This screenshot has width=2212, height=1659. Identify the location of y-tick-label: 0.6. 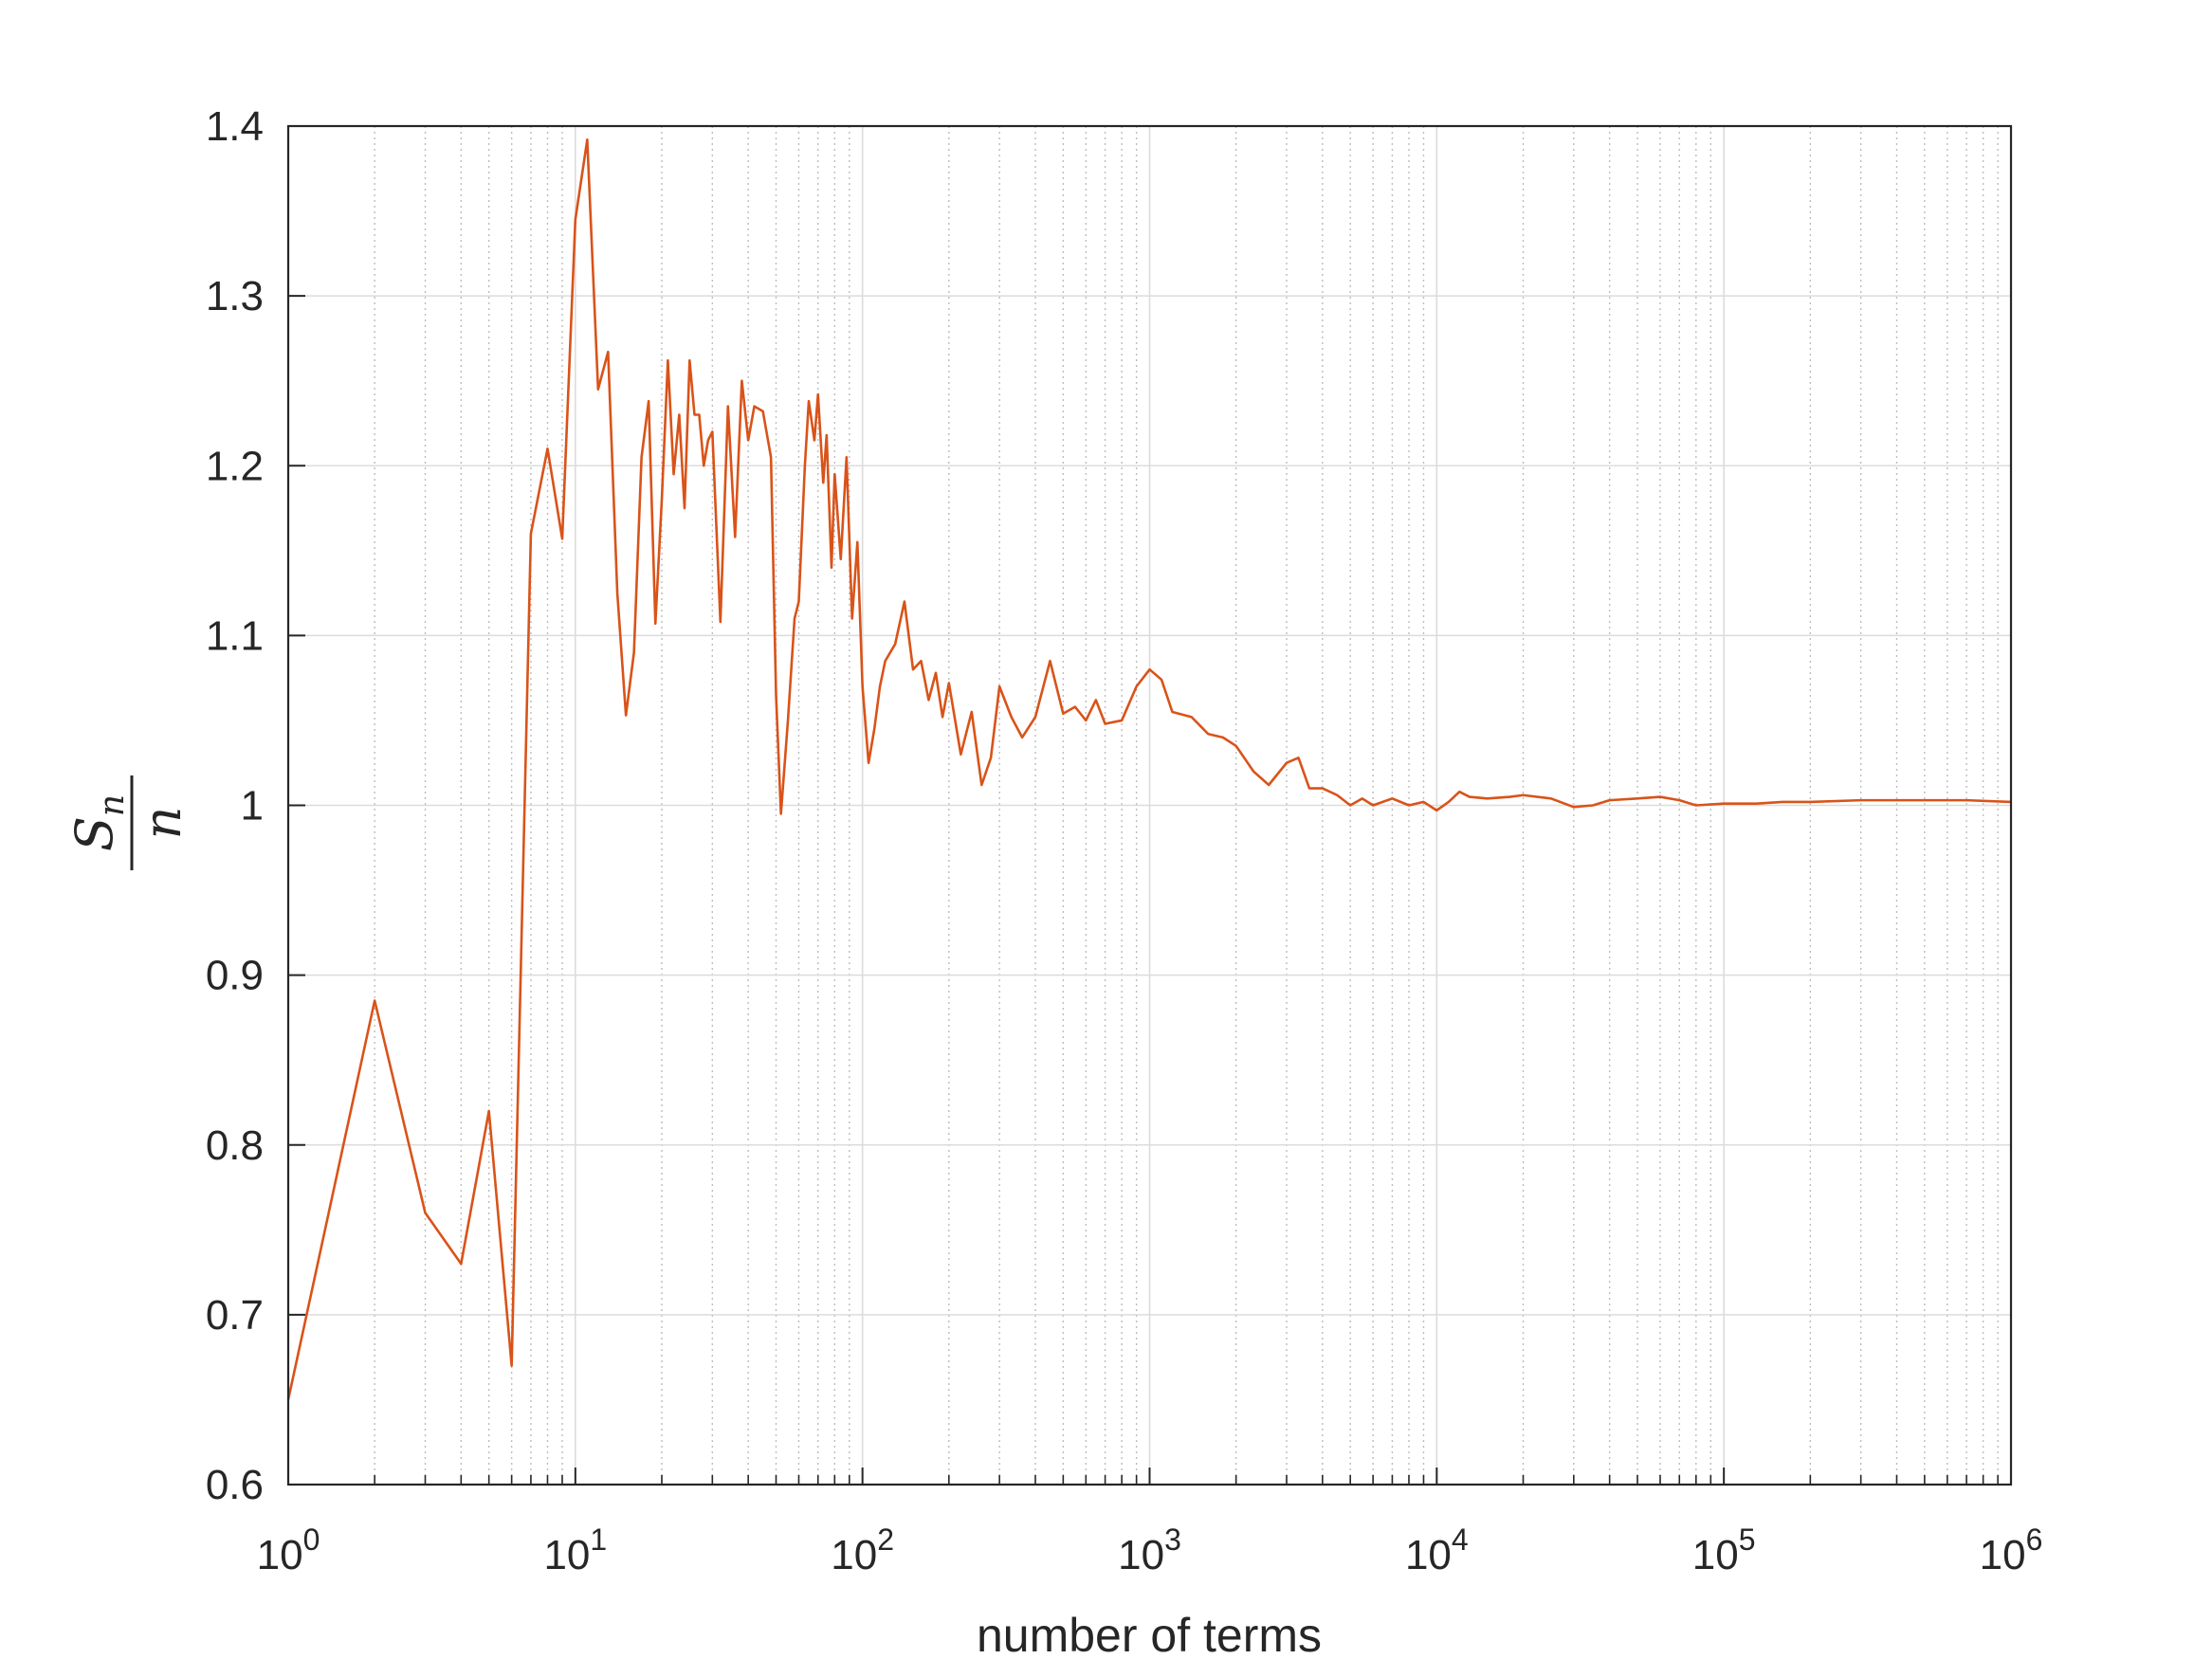
(235, 1485).